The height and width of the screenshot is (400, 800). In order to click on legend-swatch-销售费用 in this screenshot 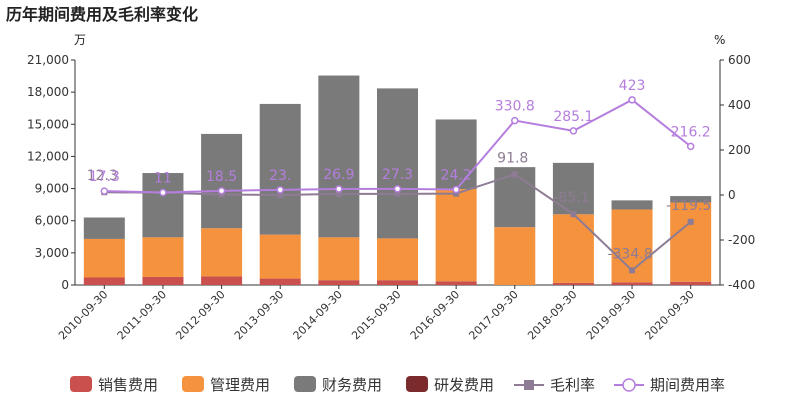, I will do `click(81, 384)`.